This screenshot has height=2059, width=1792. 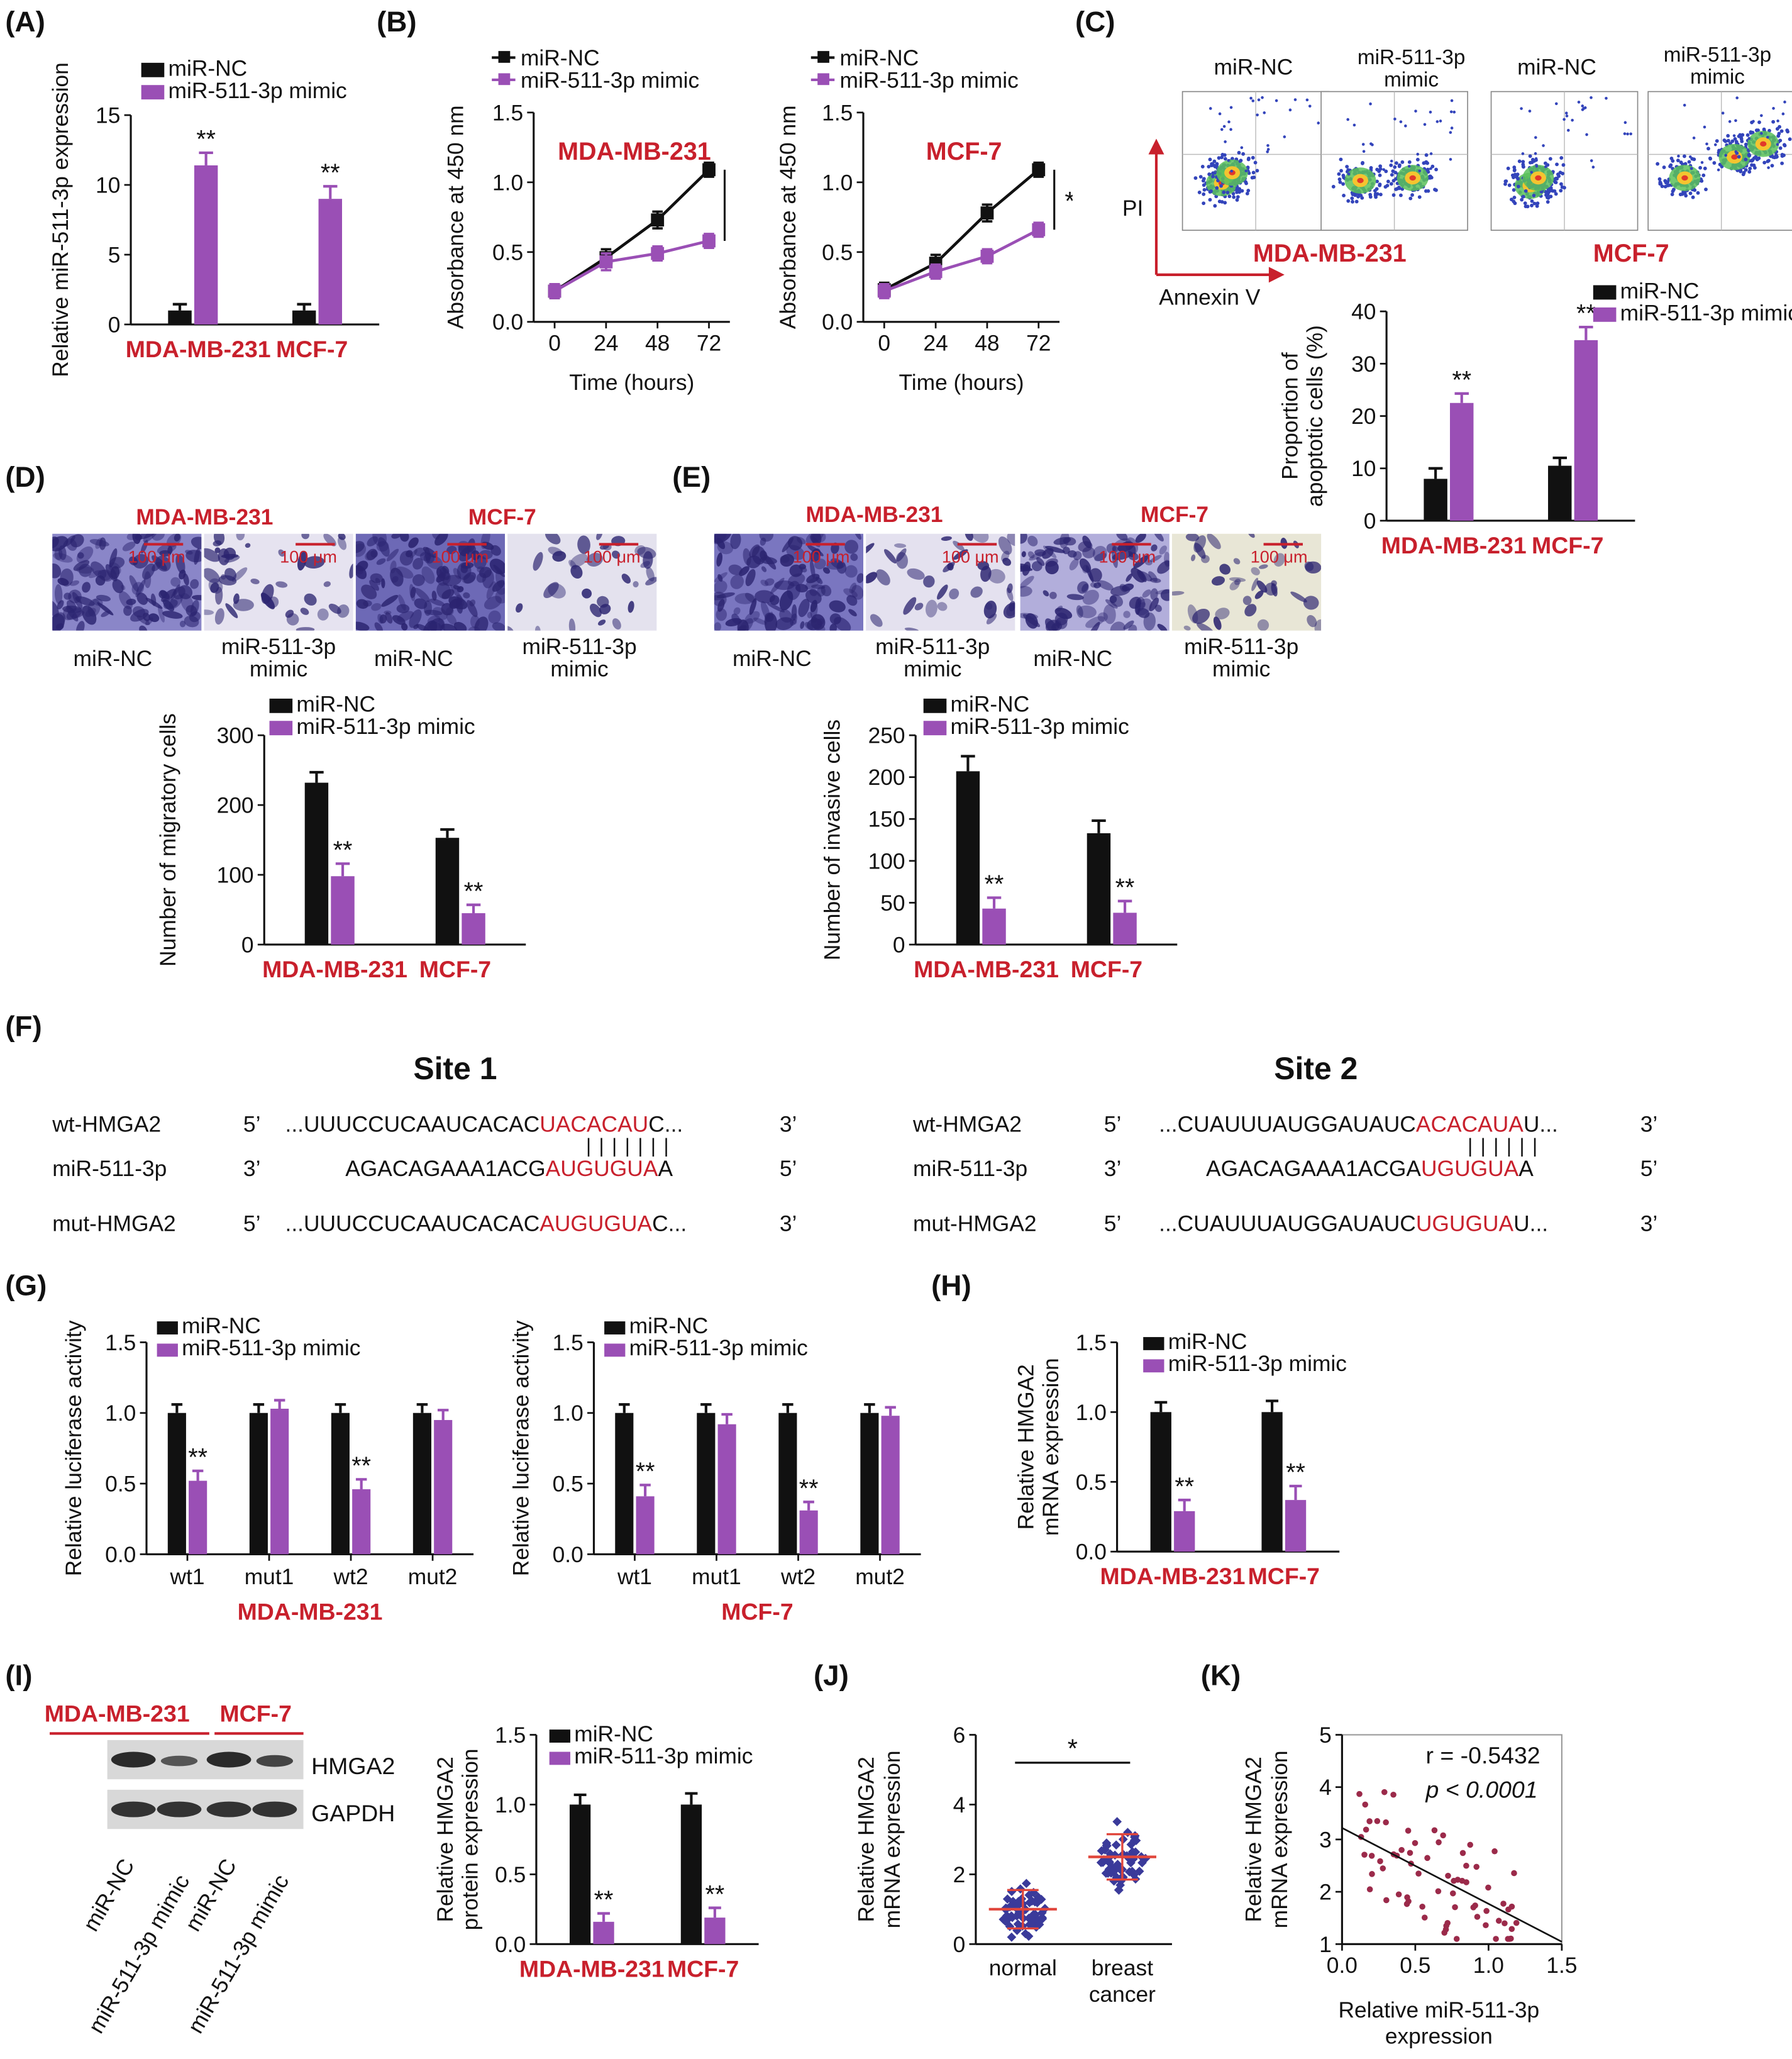 What do you see at coordinates (631, 265) in the screenshot?
I see `series-line-mimic` at bounding box center [631, 265].